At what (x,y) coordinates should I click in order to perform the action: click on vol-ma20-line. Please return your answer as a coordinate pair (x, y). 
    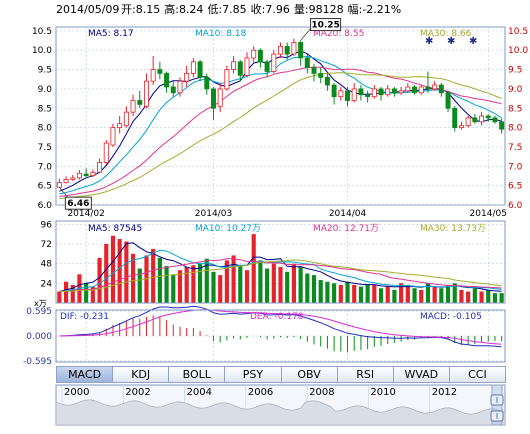
    Looking at the image, I should click on (280, 275).